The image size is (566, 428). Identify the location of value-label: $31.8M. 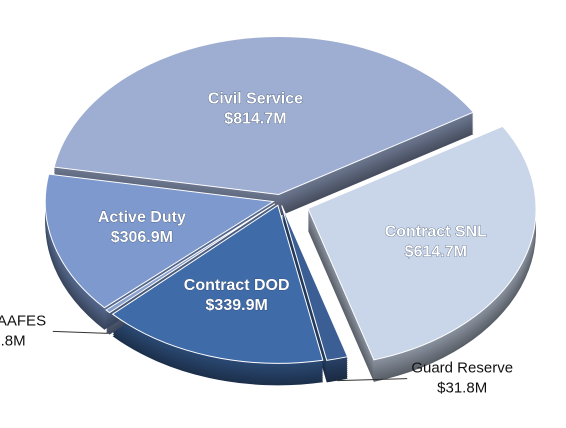
(462, 388).